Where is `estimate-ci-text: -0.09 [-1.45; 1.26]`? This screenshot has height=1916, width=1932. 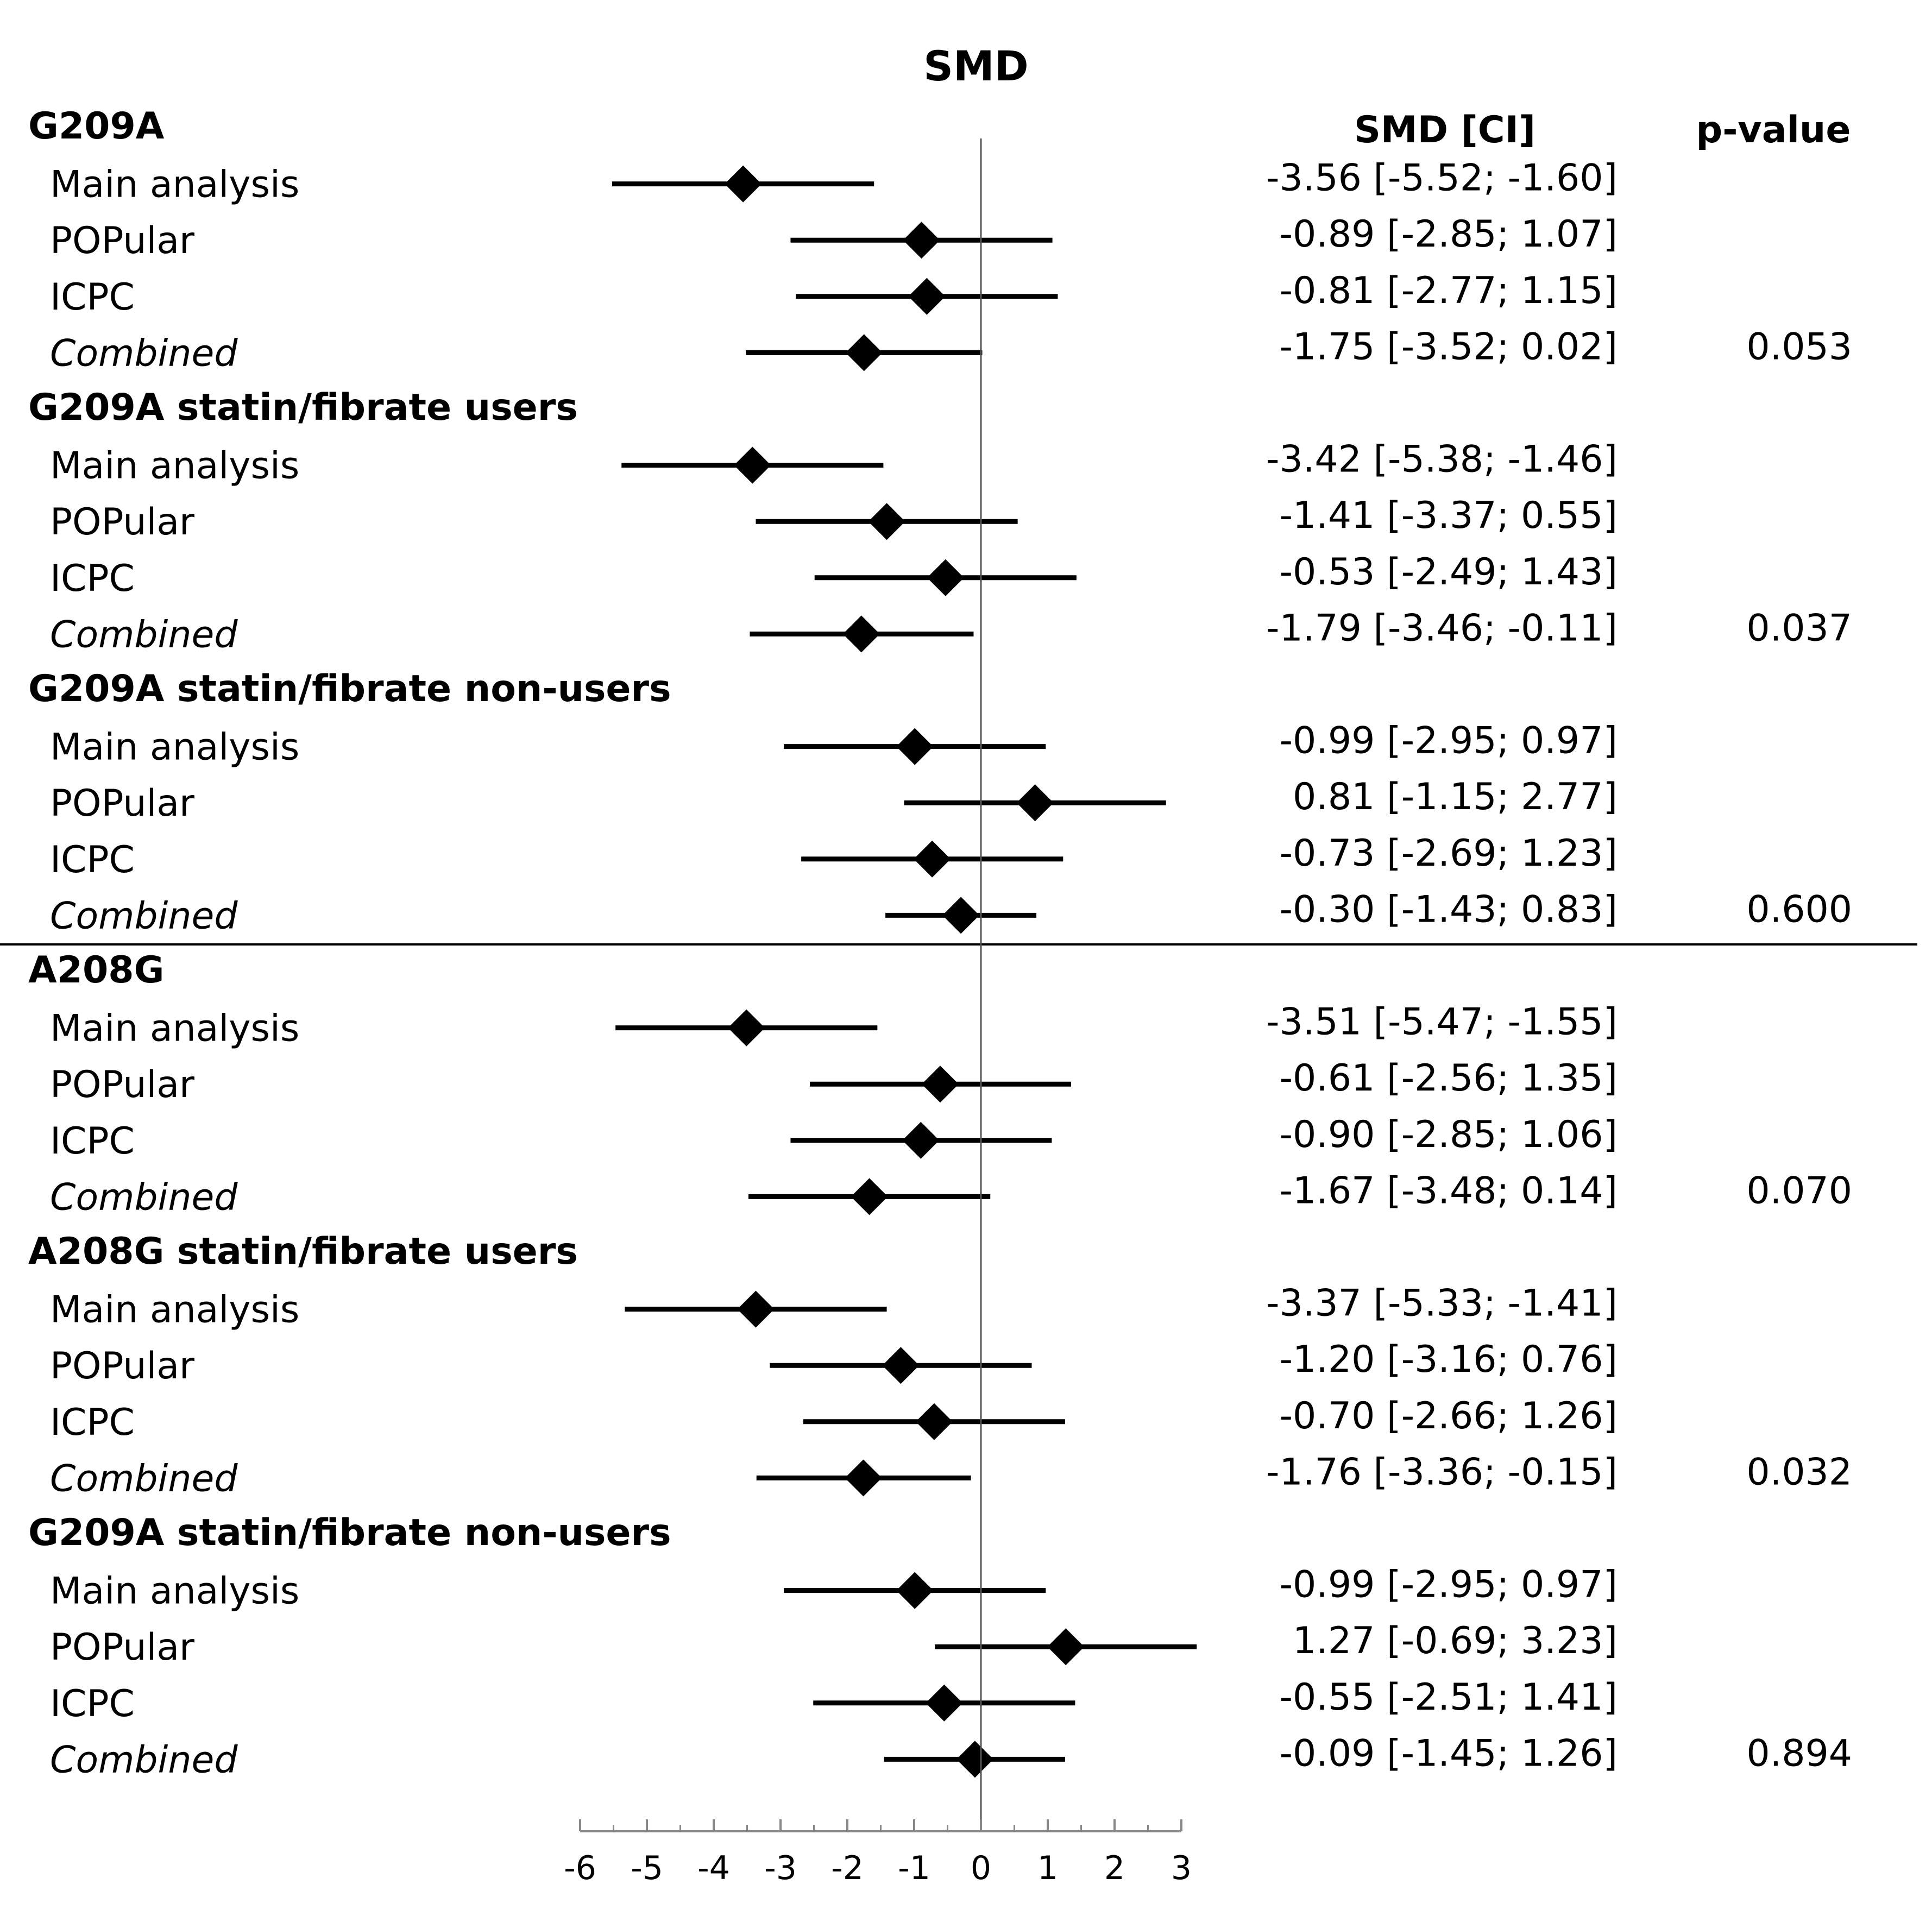
estimate-ci-text: -0.09 [-1.45; 1.26] is located at coordinates (1449, 1753).